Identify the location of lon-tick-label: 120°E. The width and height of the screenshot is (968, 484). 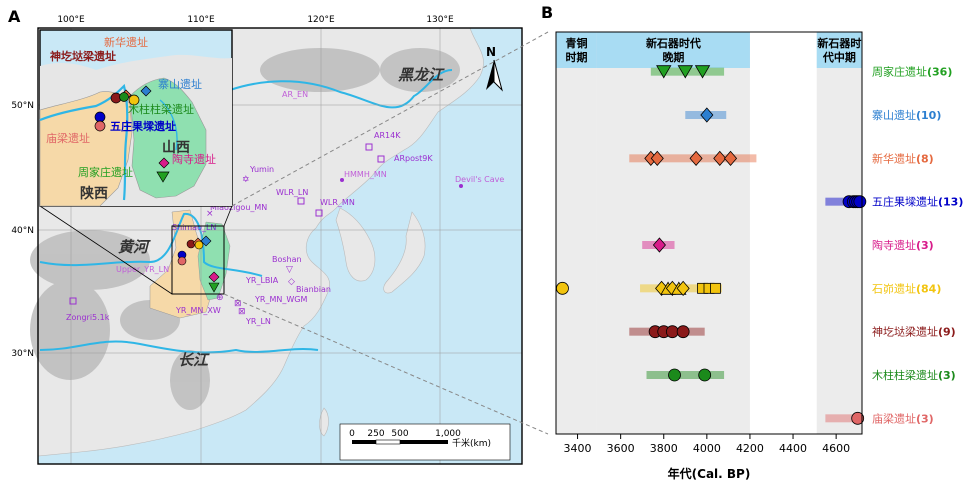
(321, 20).